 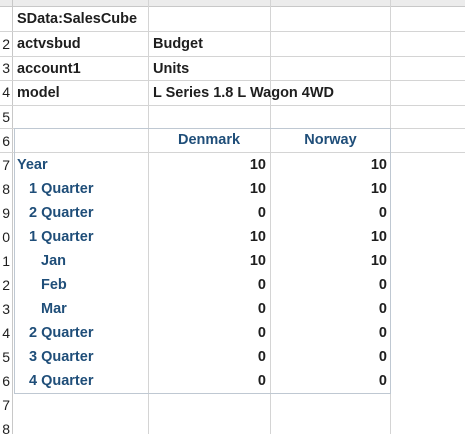 I want to click on row-number: 0, so click(x=6, y=237).